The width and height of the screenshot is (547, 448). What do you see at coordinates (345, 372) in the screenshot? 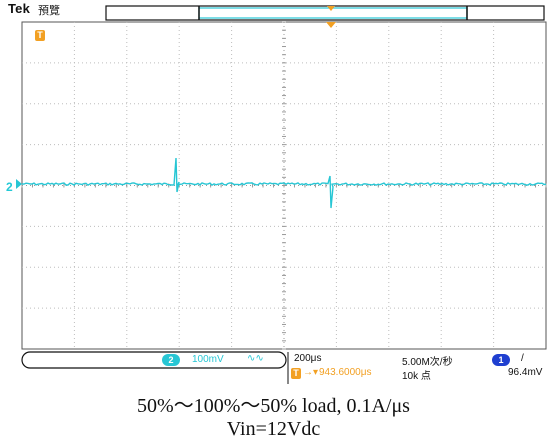
I see `trigger-position: 943.6000μs` at bounding box center [345, 372].